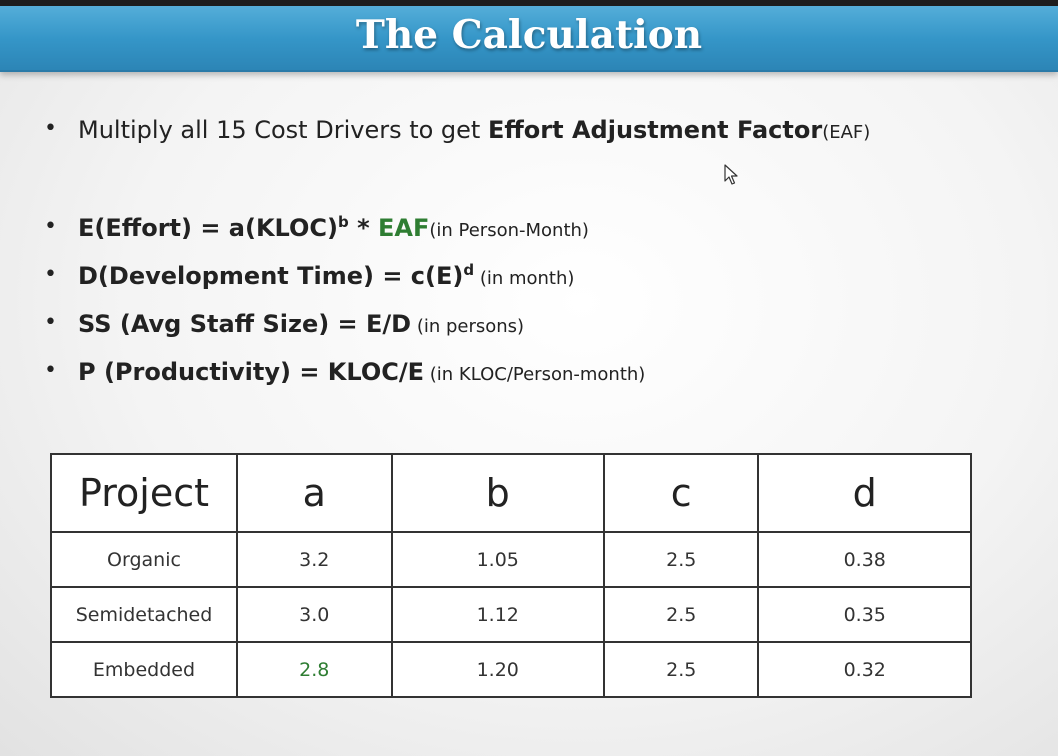 This screenshot has width=1058, height=756. I want to click on dev-time-unit: (in month), so click(524, 278).